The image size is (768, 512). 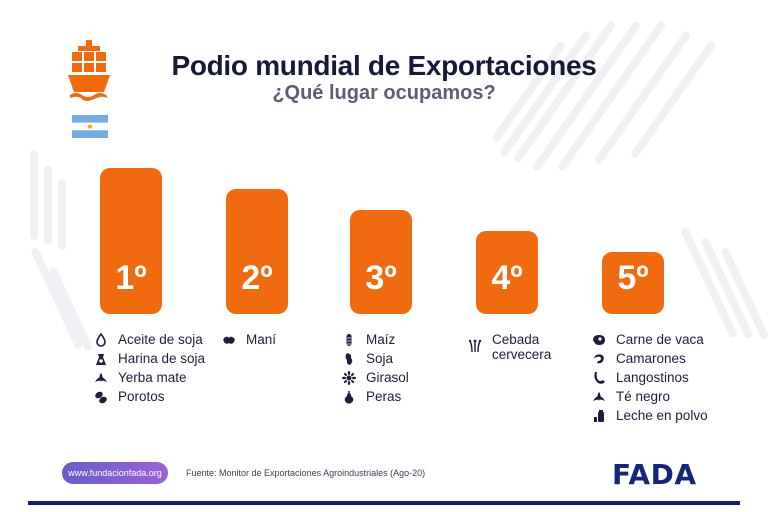 I want to click on tea-leaf-icon, so click(x=599, y=396).